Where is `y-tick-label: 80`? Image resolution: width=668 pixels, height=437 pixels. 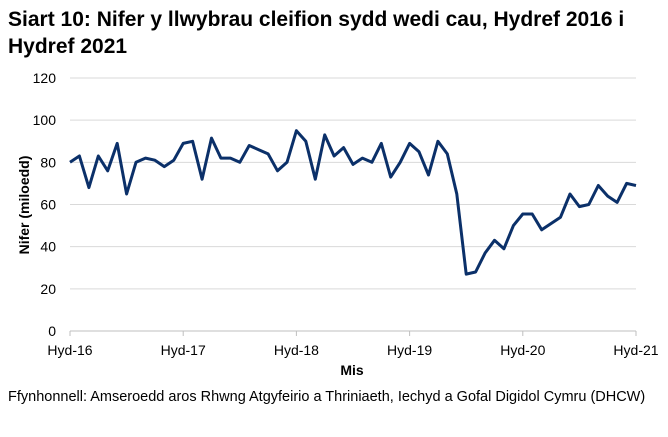
y-tick-label: 80 is located at coordinates (48, 162).